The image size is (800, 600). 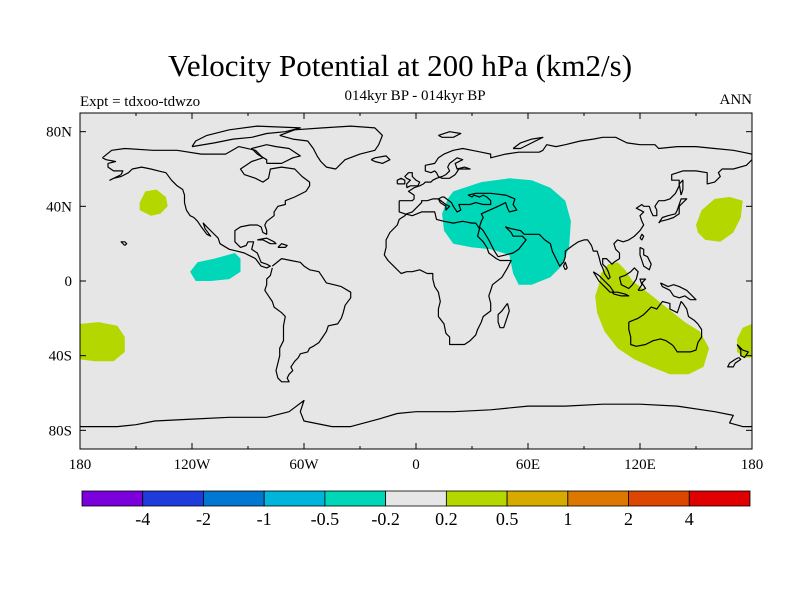 I want to click on coast-java, so click(x=620, y=294).